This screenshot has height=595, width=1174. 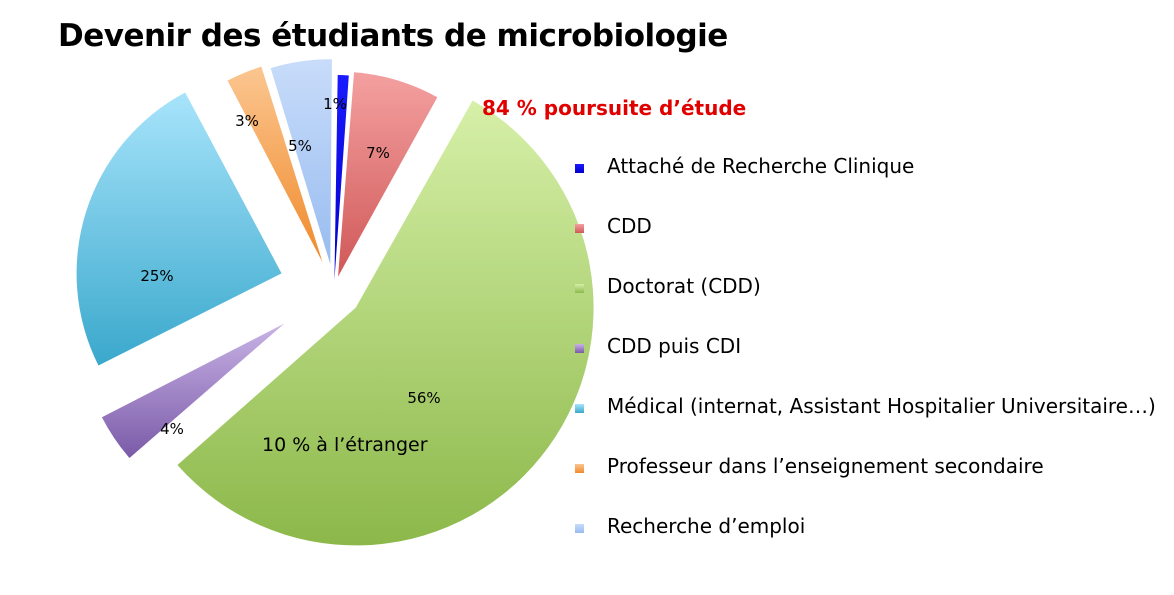 I want to click on slice-percent-label: 1%, so click(x=335, y=104).